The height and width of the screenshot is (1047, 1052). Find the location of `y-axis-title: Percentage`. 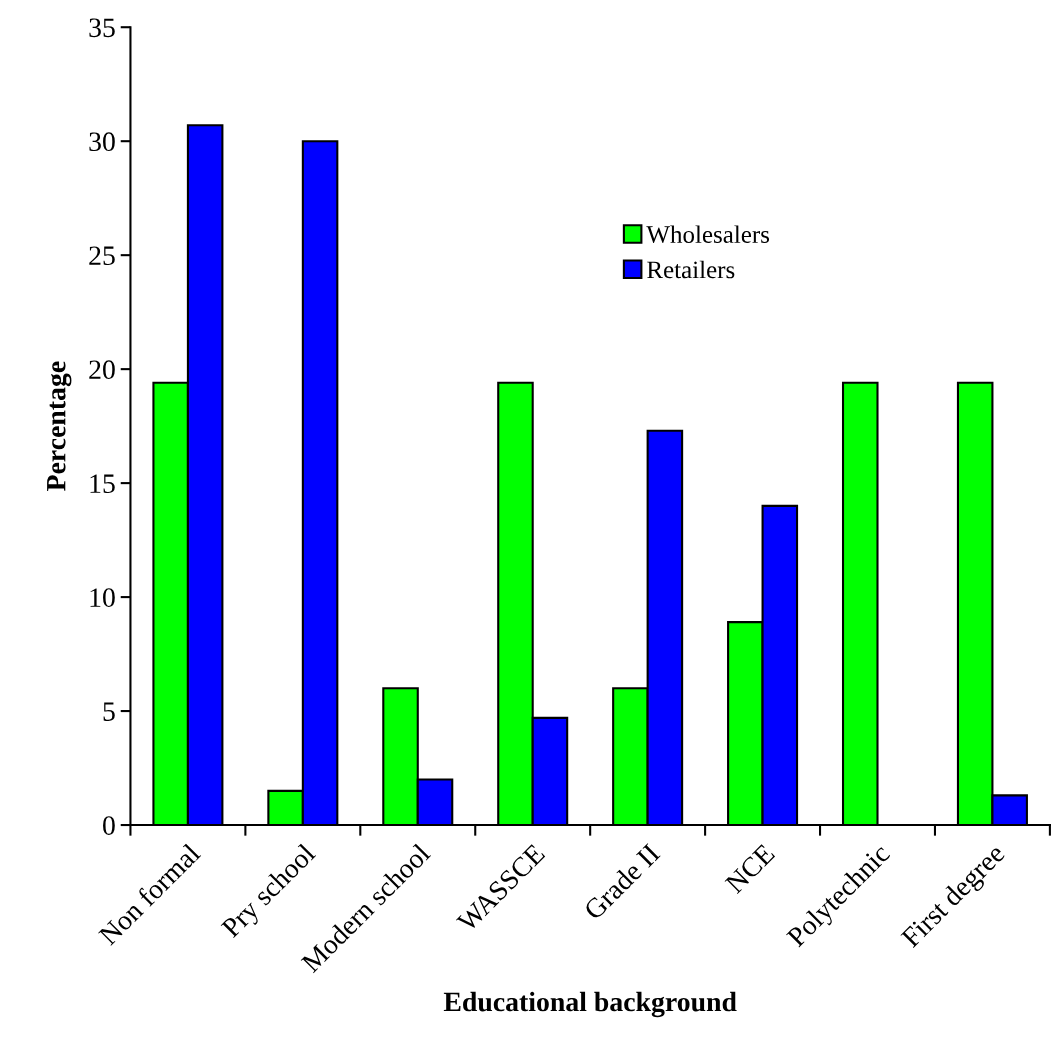

y-axis-title: Percentage is located at coordinates (59, 426).